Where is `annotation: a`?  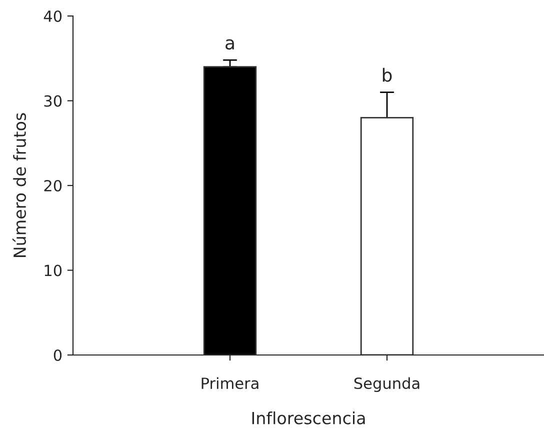
annotation: a is located at coordinates (230, 44).